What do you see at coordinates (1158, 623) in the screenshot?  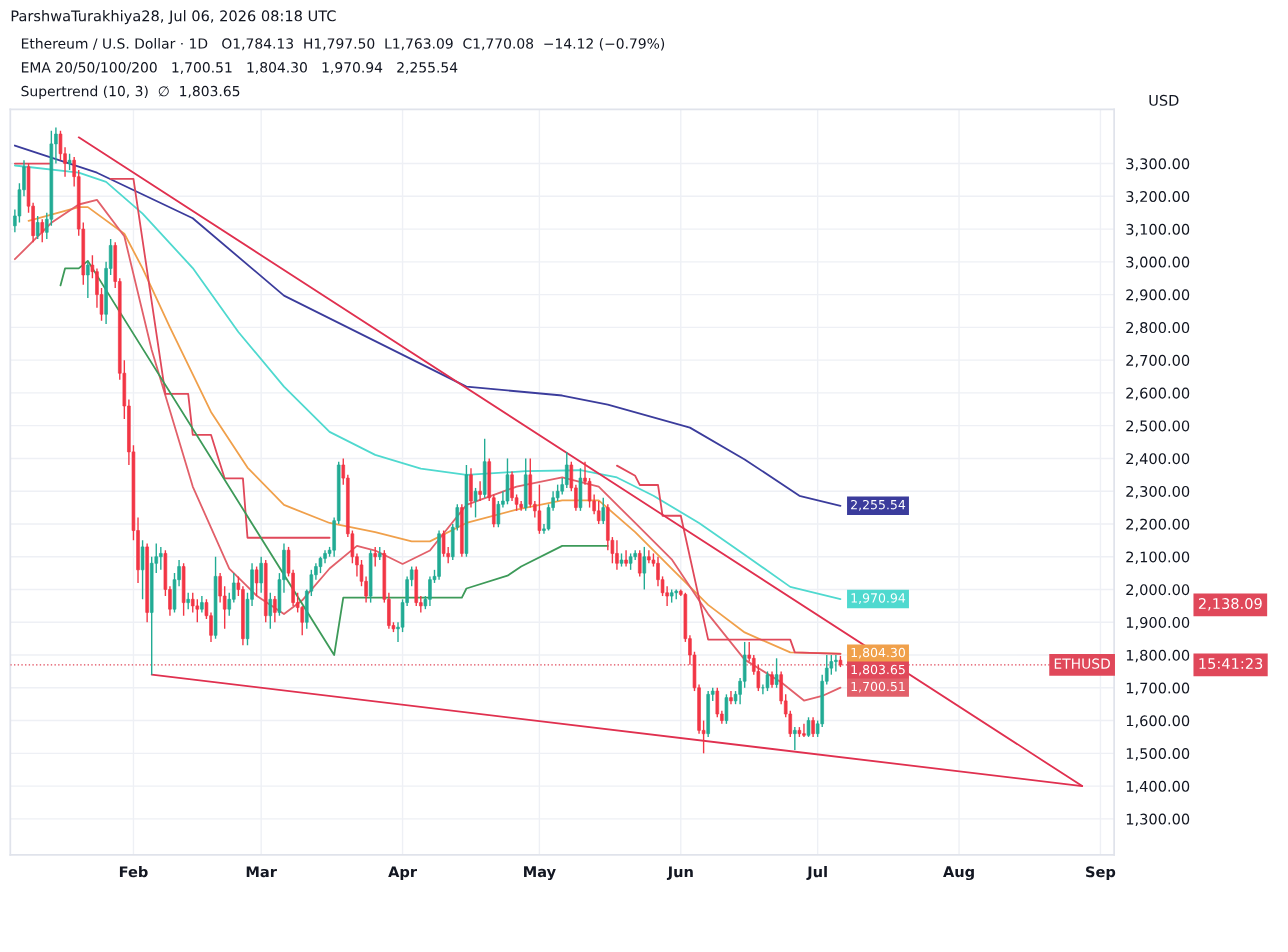 I see `y-tick-label: 1,900.00` at bounding box center [1158, 623].